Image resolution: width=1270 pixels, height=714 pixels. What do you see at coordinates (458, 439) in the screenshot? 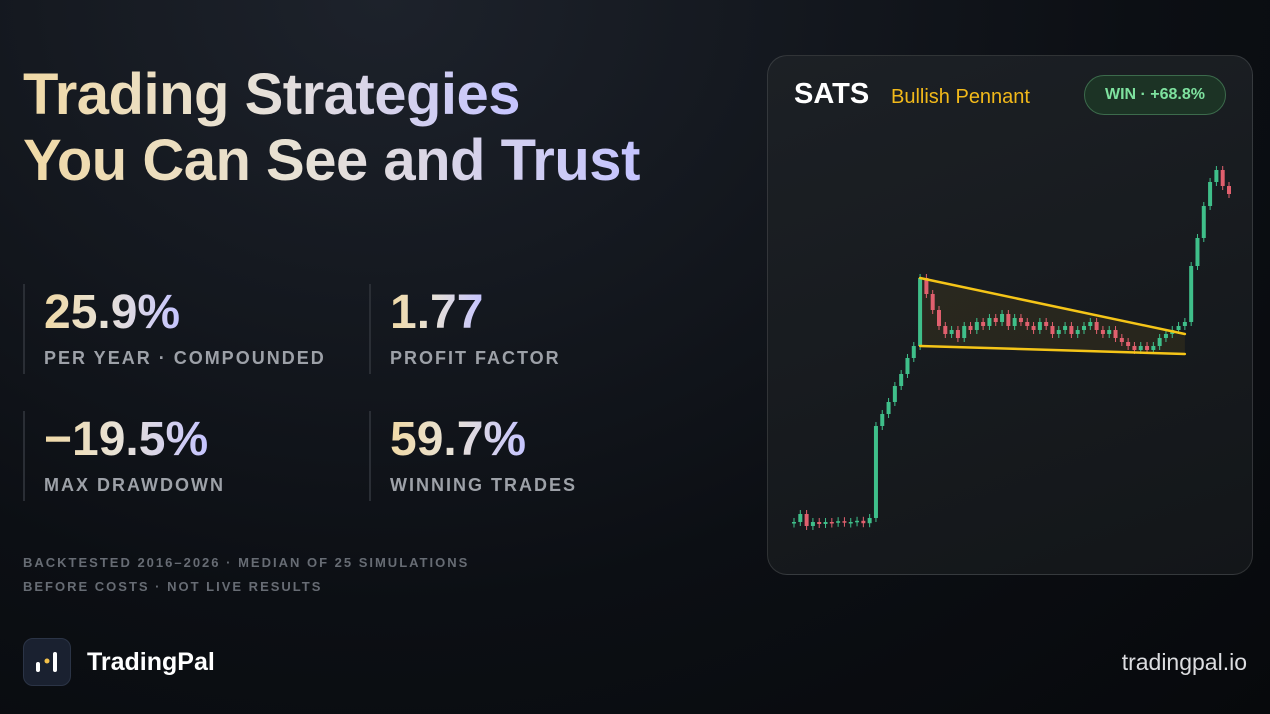
I see `stat-value: 59.7%` at bounding box center [458, 439].